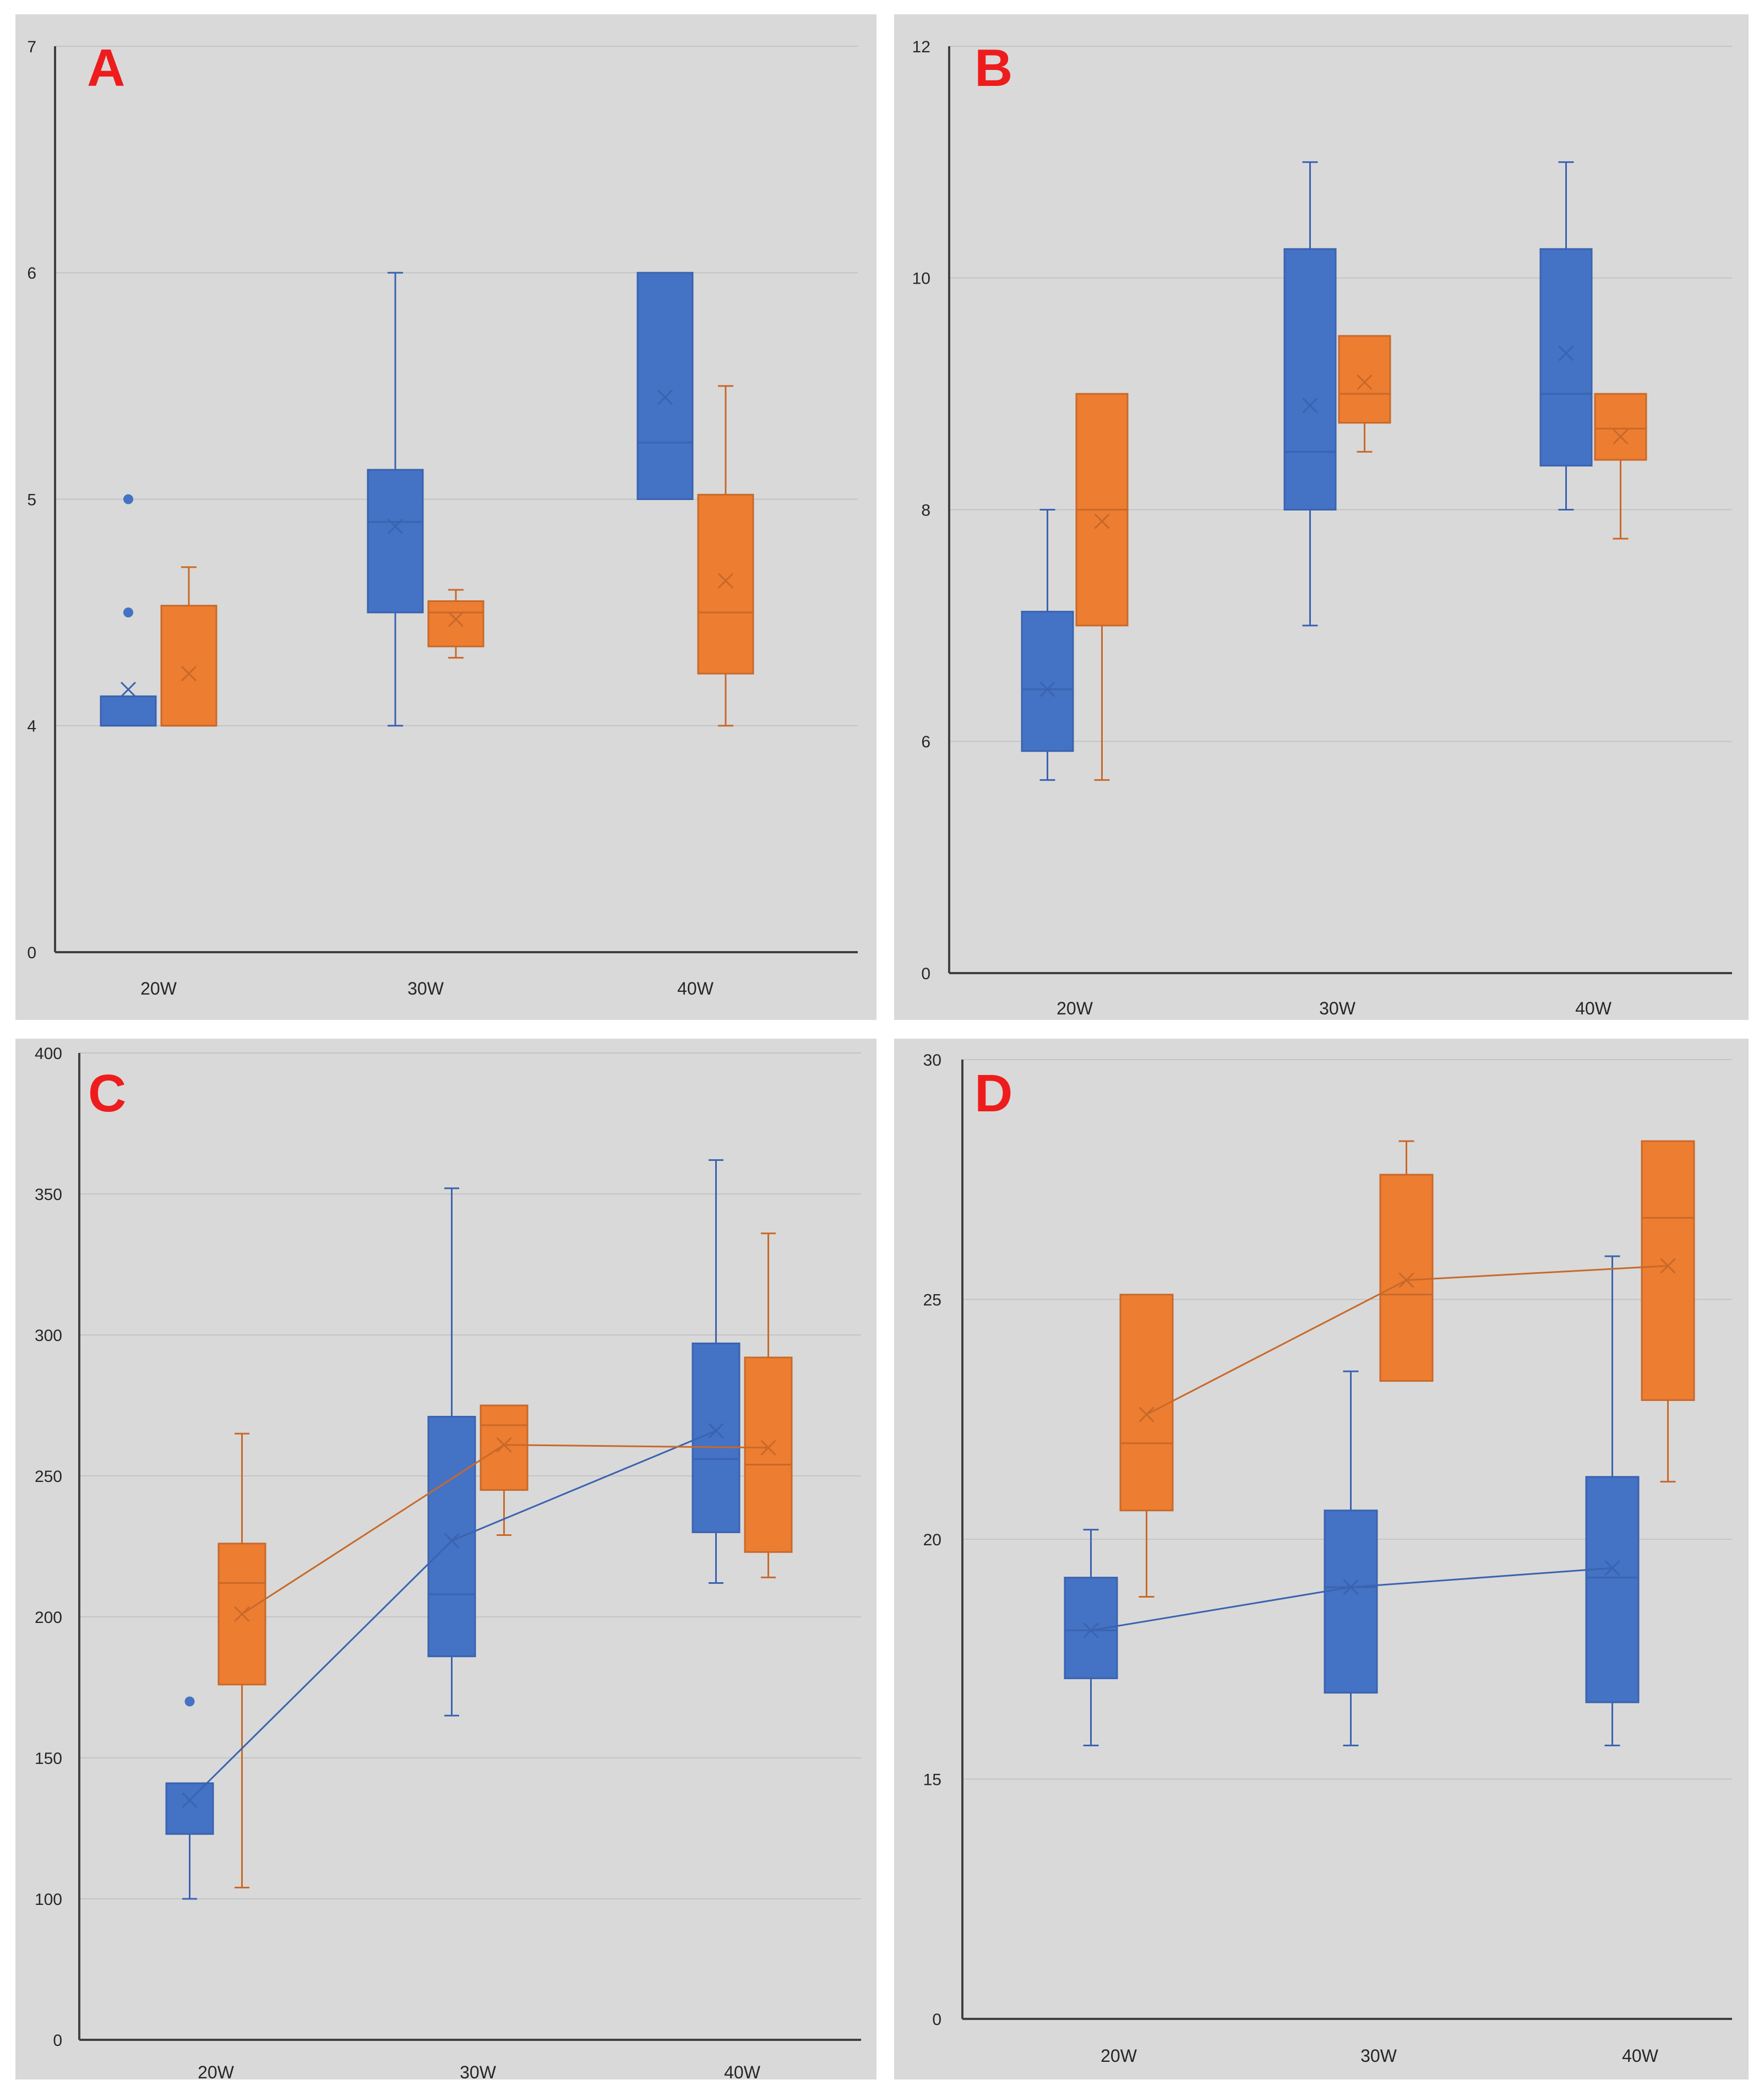 This screenshot has height=2096, width=1764. Describe the element at coordinates (49, 1195) in the screenshot. I see `y-tick-label: 350` at that location.